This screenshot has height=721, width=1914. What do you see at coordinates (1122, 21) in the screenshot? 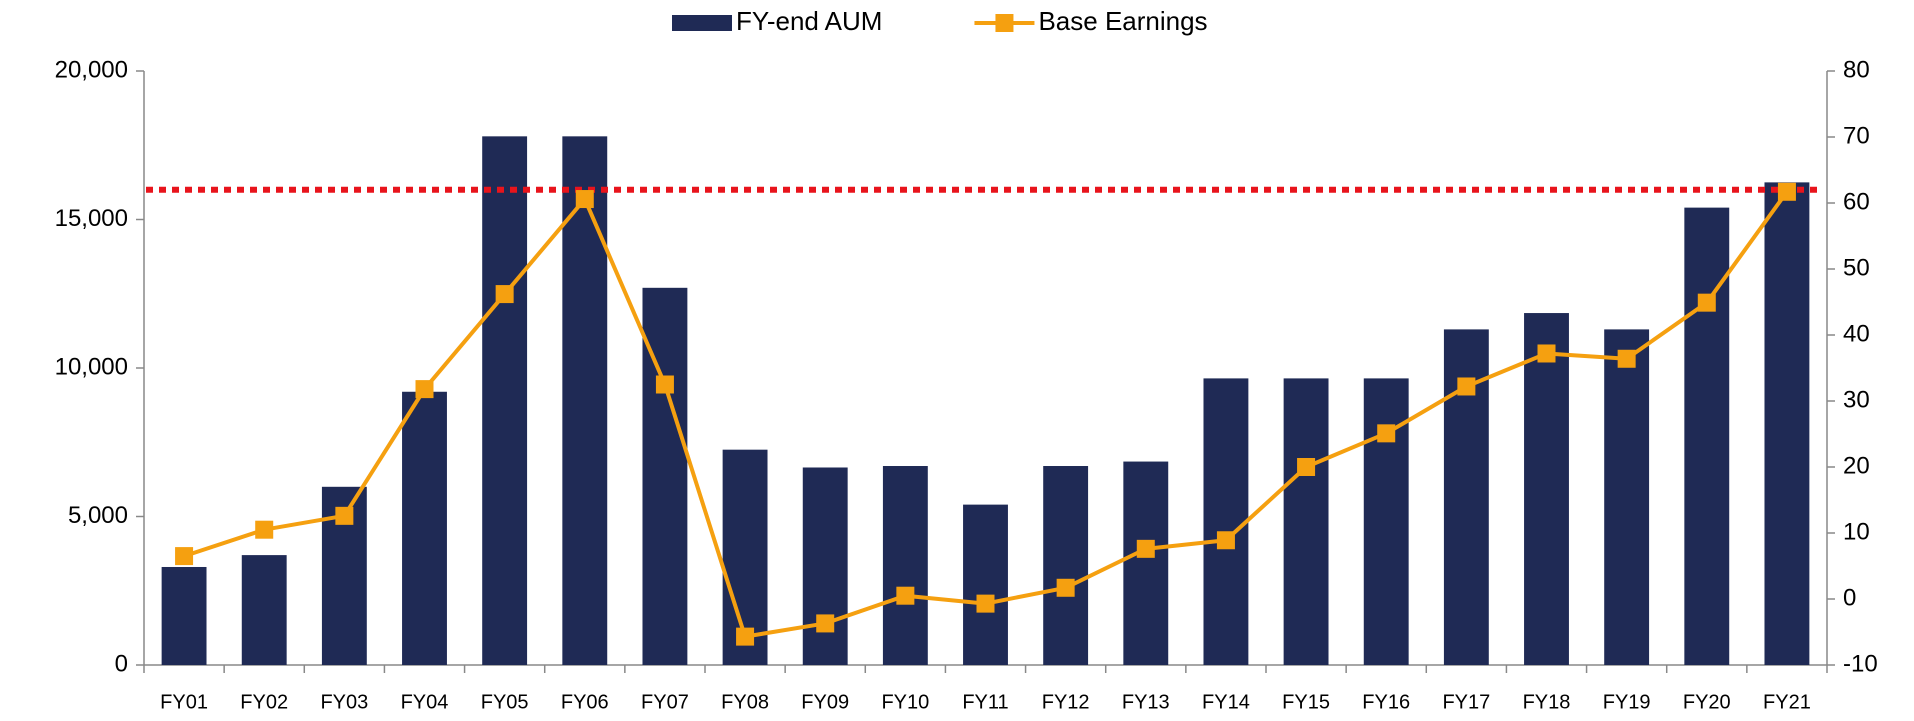
I see `legend-label: Base Earnings` at bounding box center [1122, 21].